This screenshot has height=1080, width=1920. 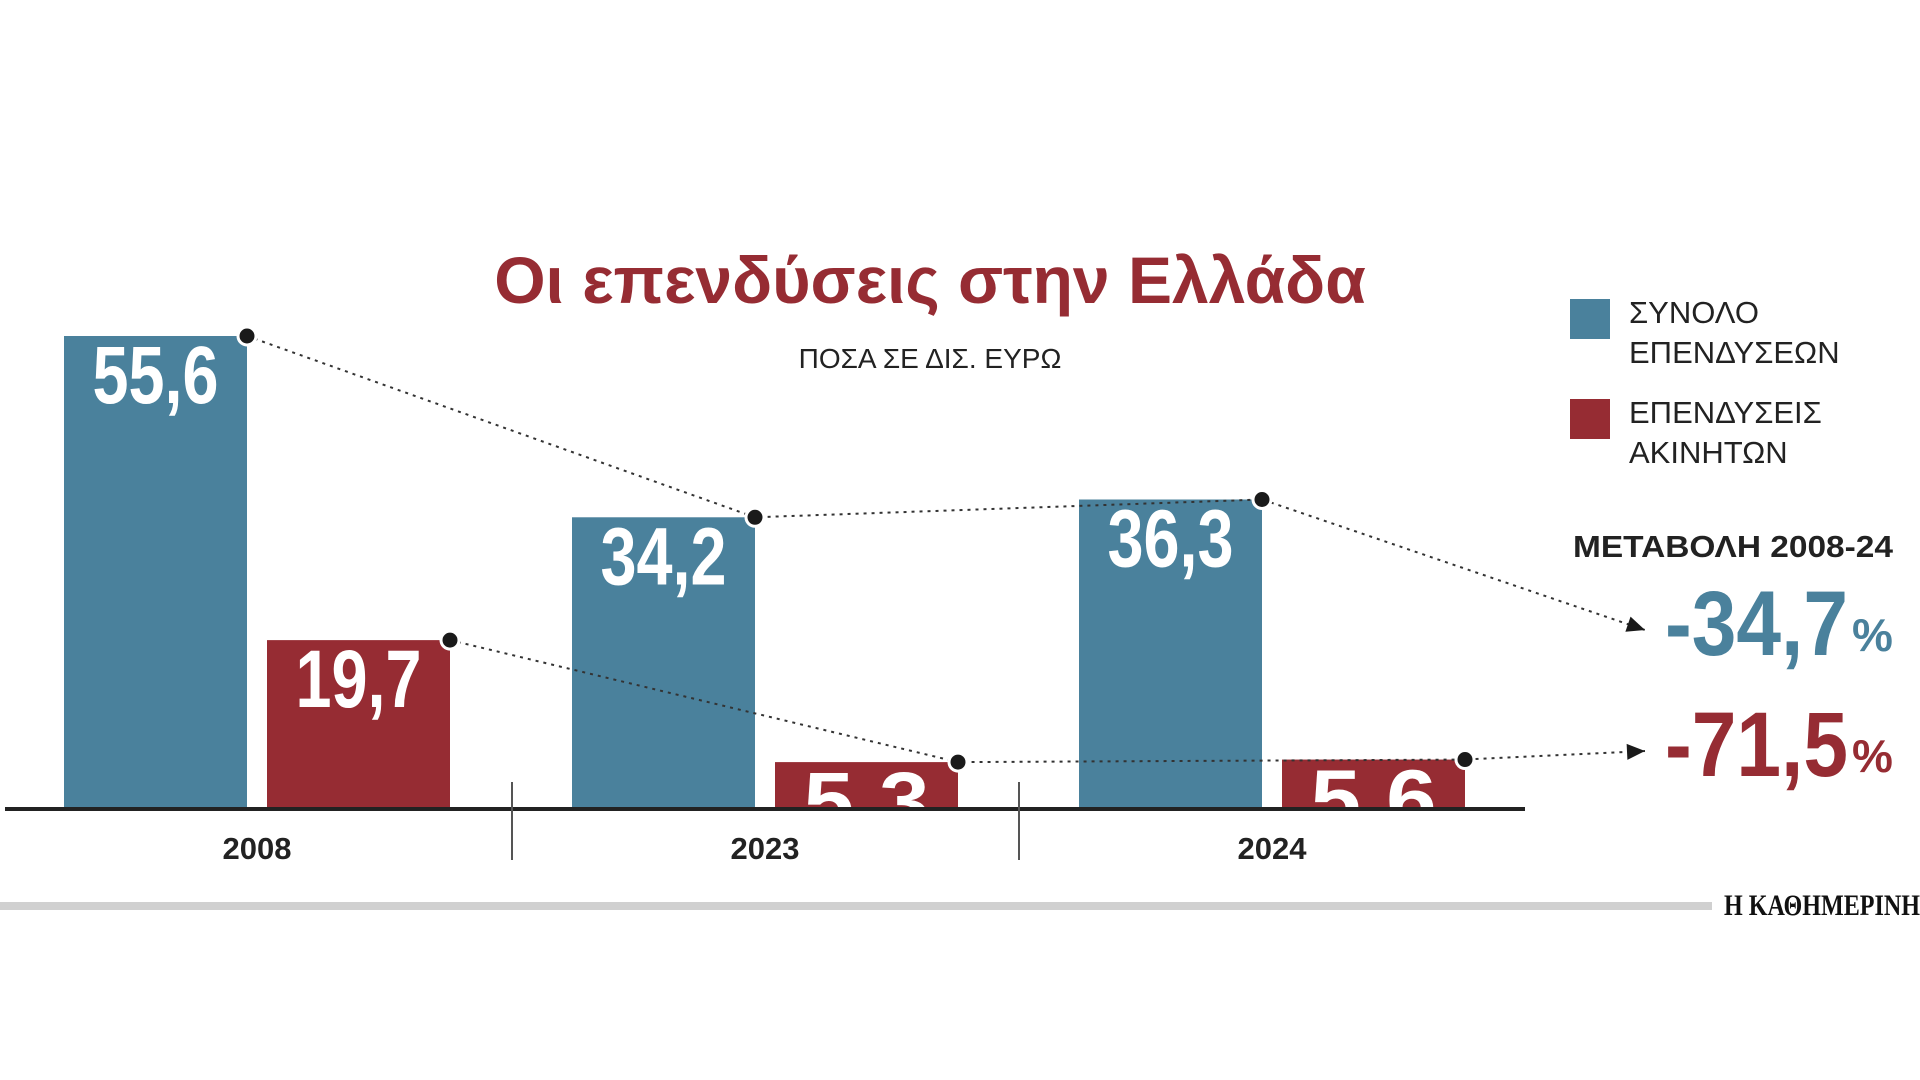 What do you see at coordinates (257, 848) in the screenshot?
I see `x-tick-label: 2008` at bounding box center [257, 848].